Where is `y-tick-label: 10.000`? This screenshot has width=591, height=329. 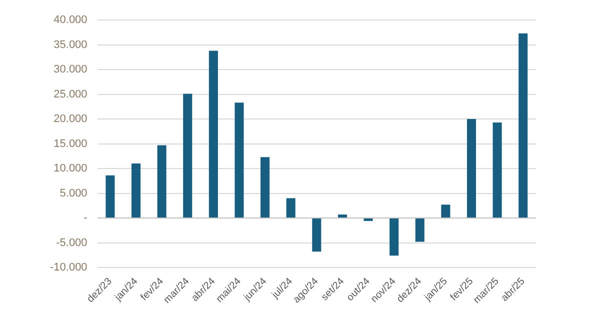
y-tick-label: 10.000 is located at coordinates (71, 168).